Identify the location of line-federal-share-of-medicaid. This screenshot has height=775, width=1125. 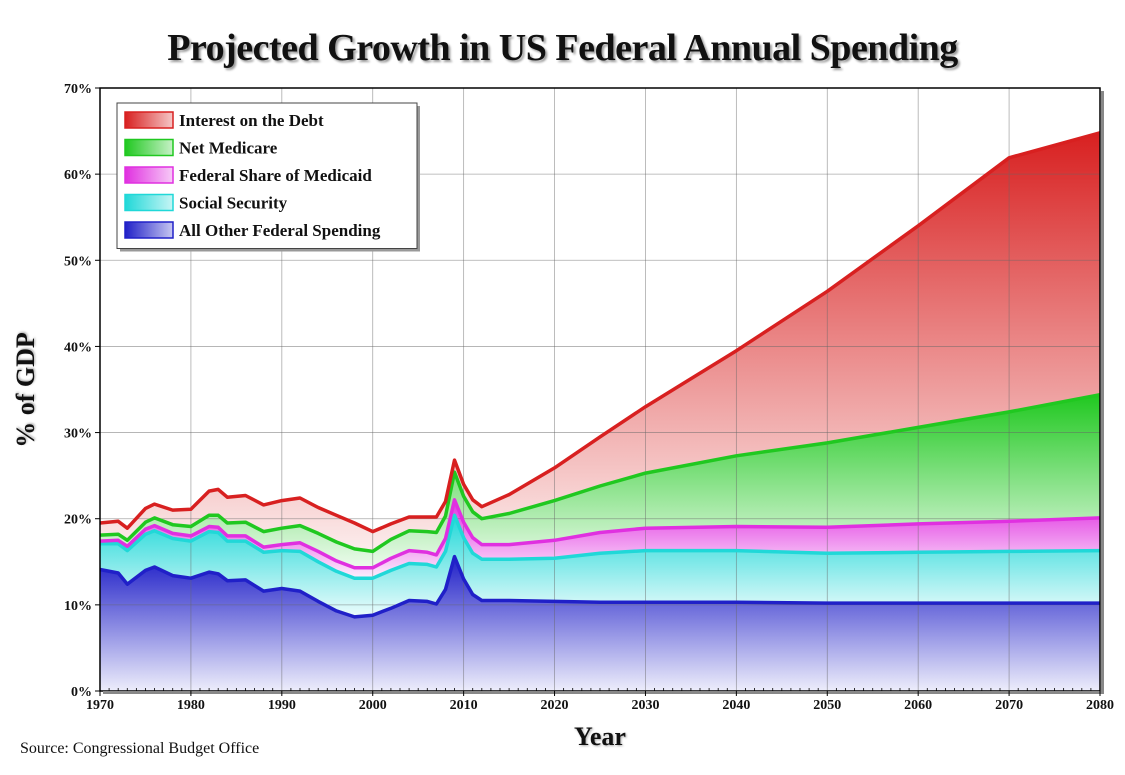
(600, 534).